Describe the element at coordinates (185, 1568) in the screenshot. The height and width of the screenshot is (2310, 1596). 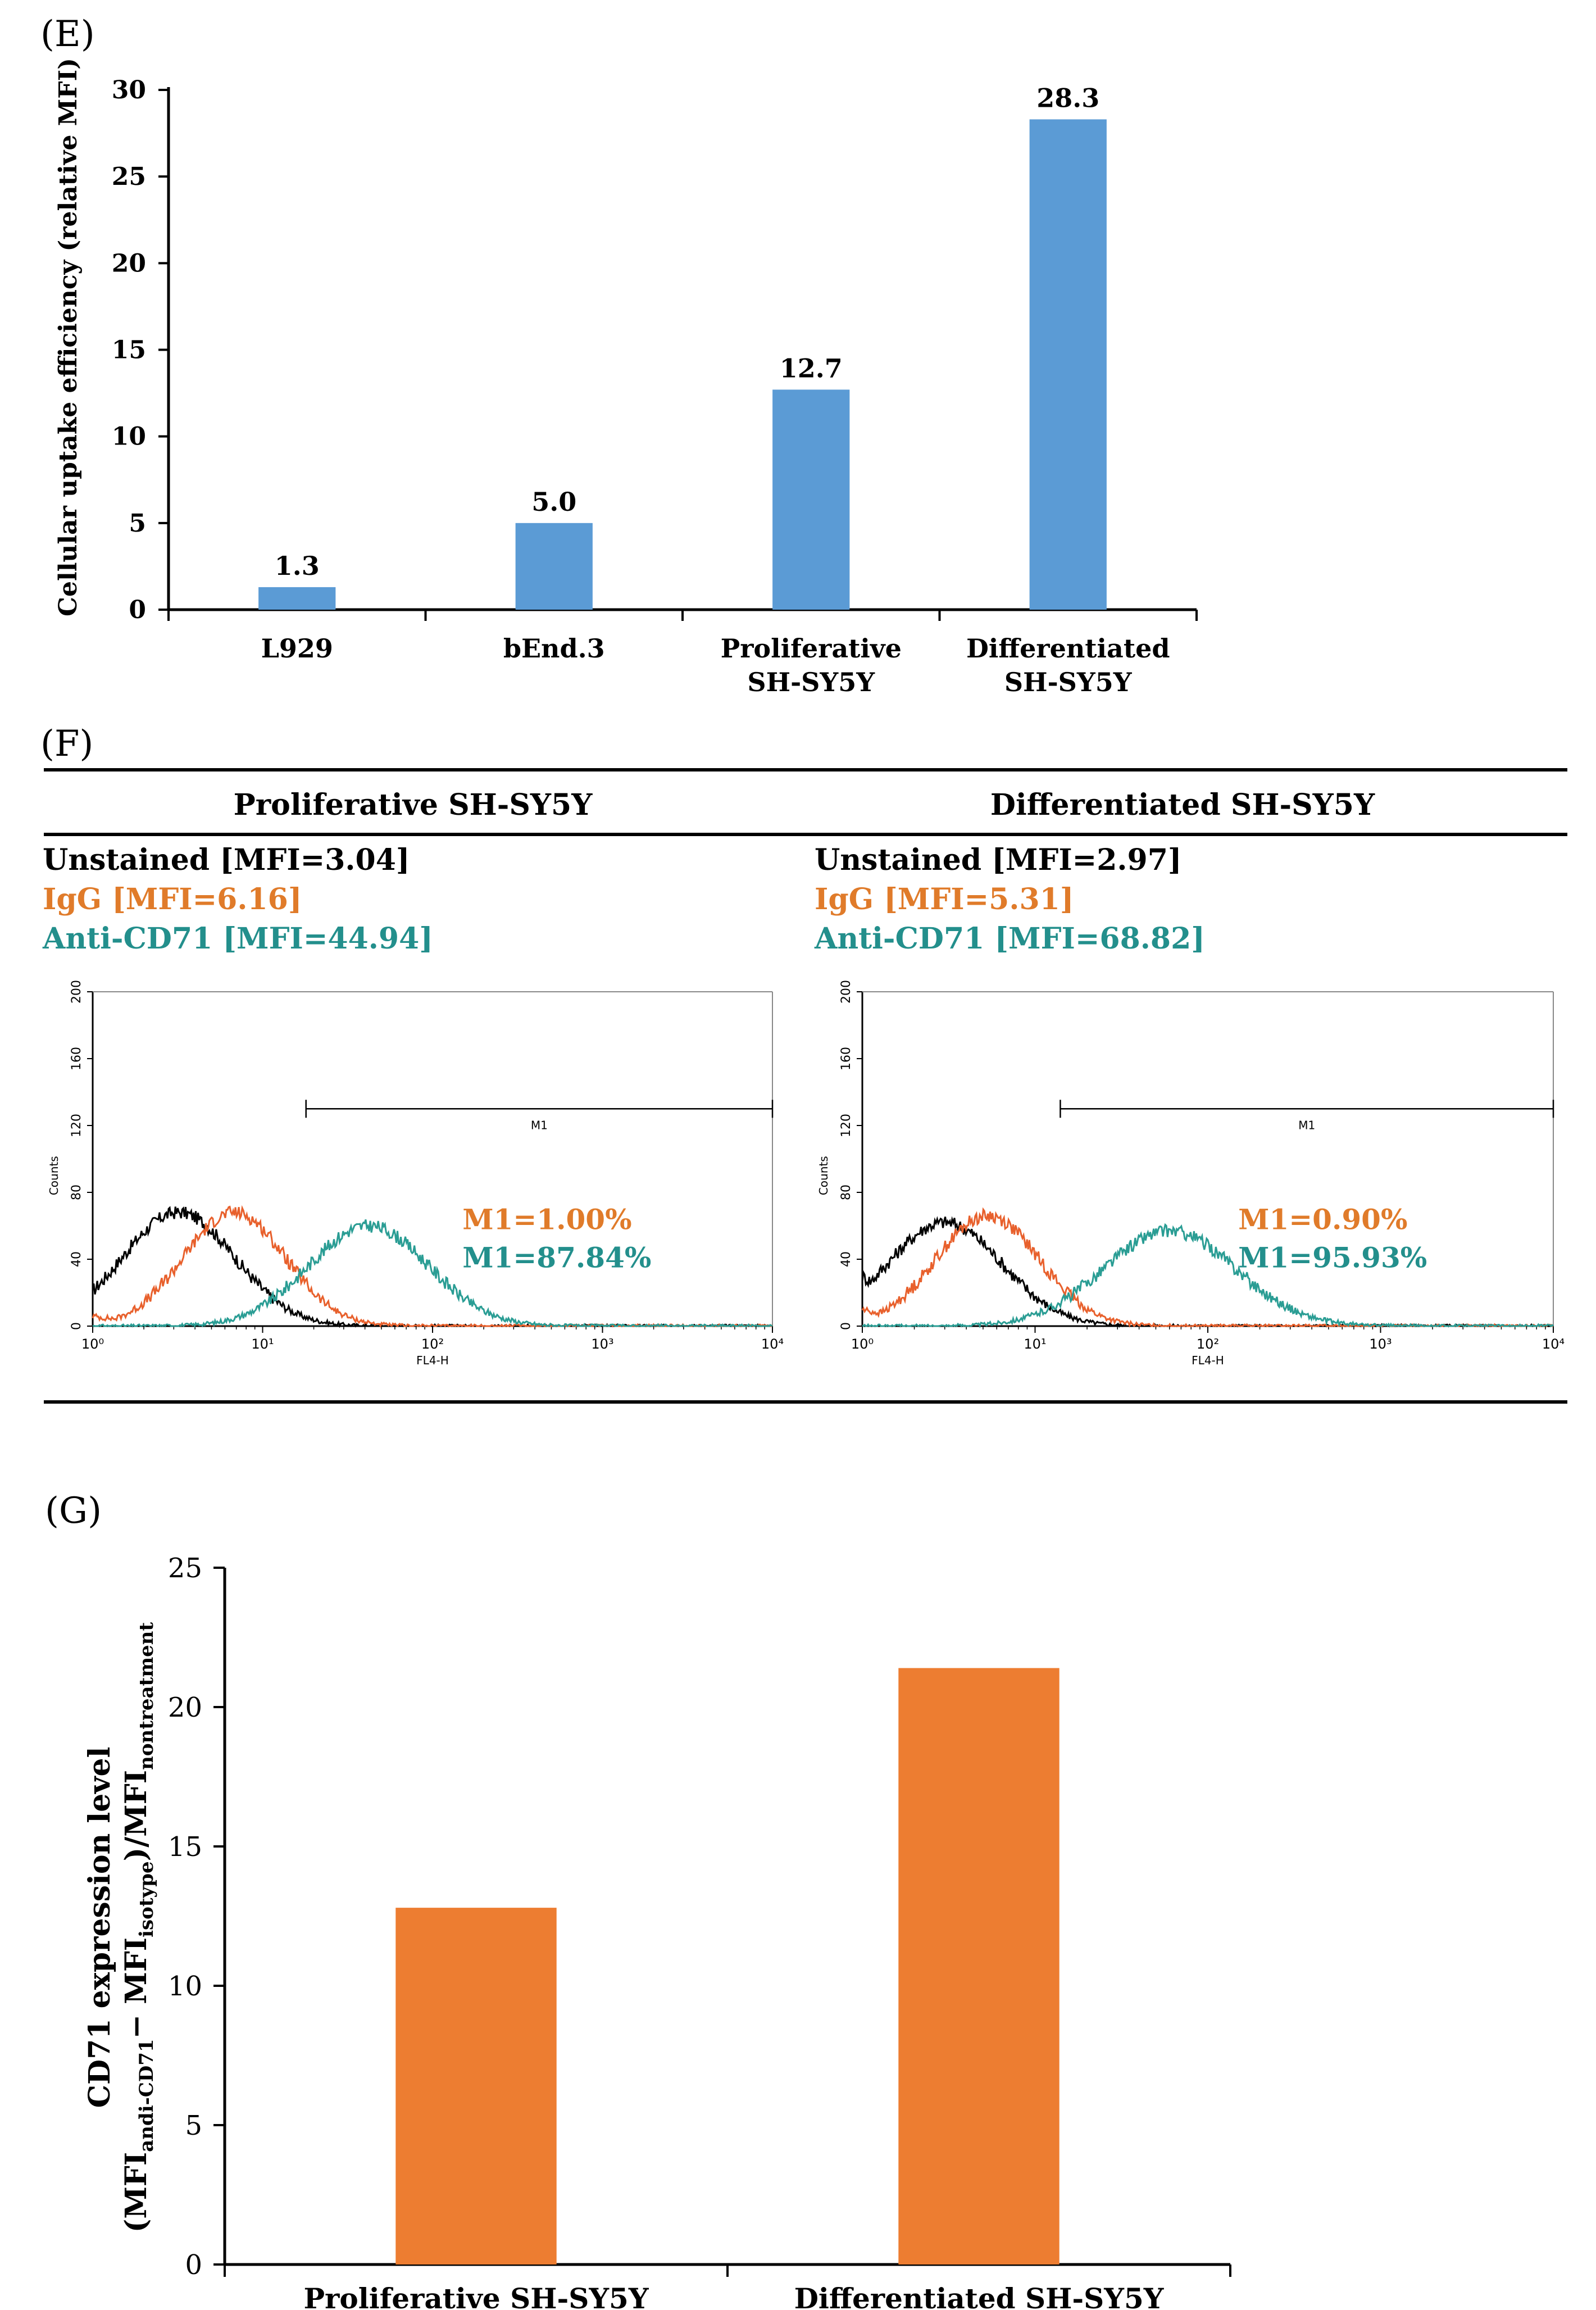
I see `g-y-tick-label: 25` at that location.